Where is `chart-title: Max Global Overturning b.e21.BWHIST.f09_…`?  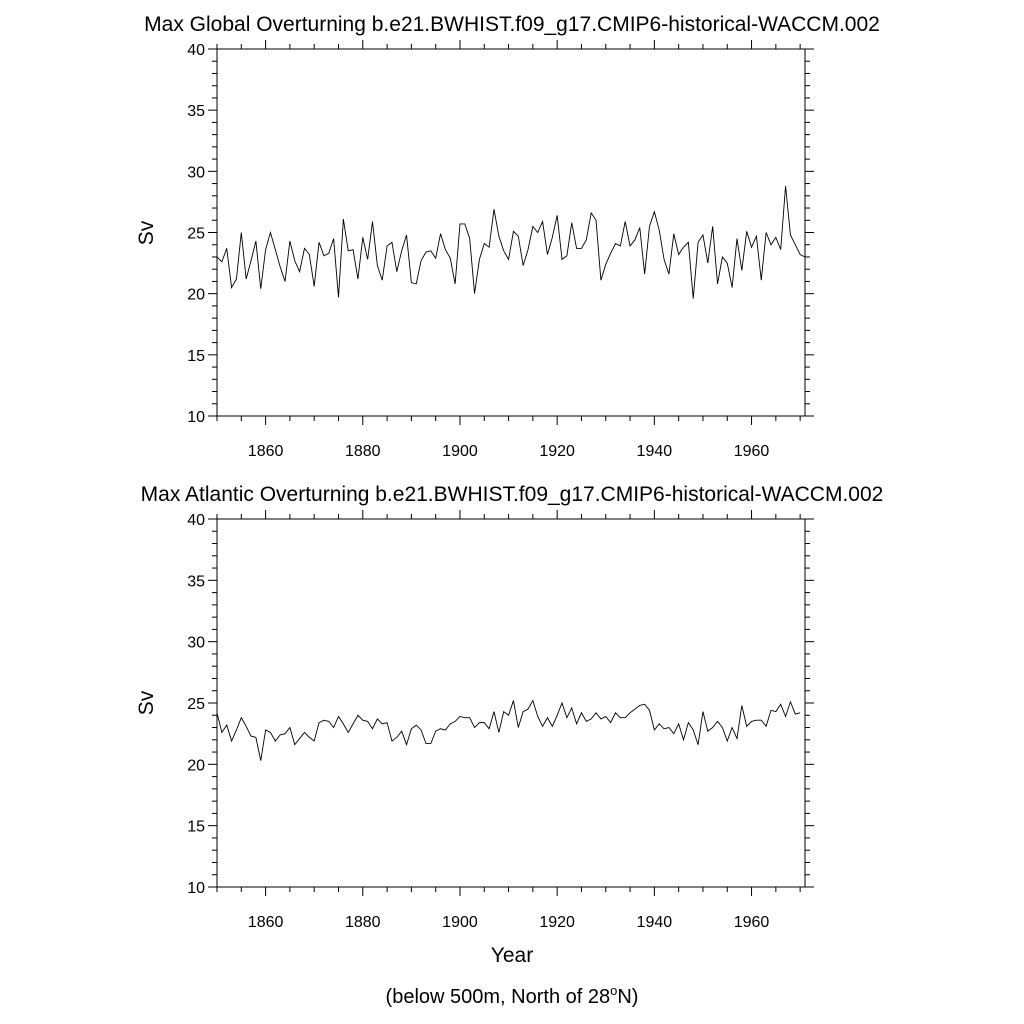
chart-title: Max Global Overturning b.e21.BWHIST.f09_… is located at coordinates (512, 24).